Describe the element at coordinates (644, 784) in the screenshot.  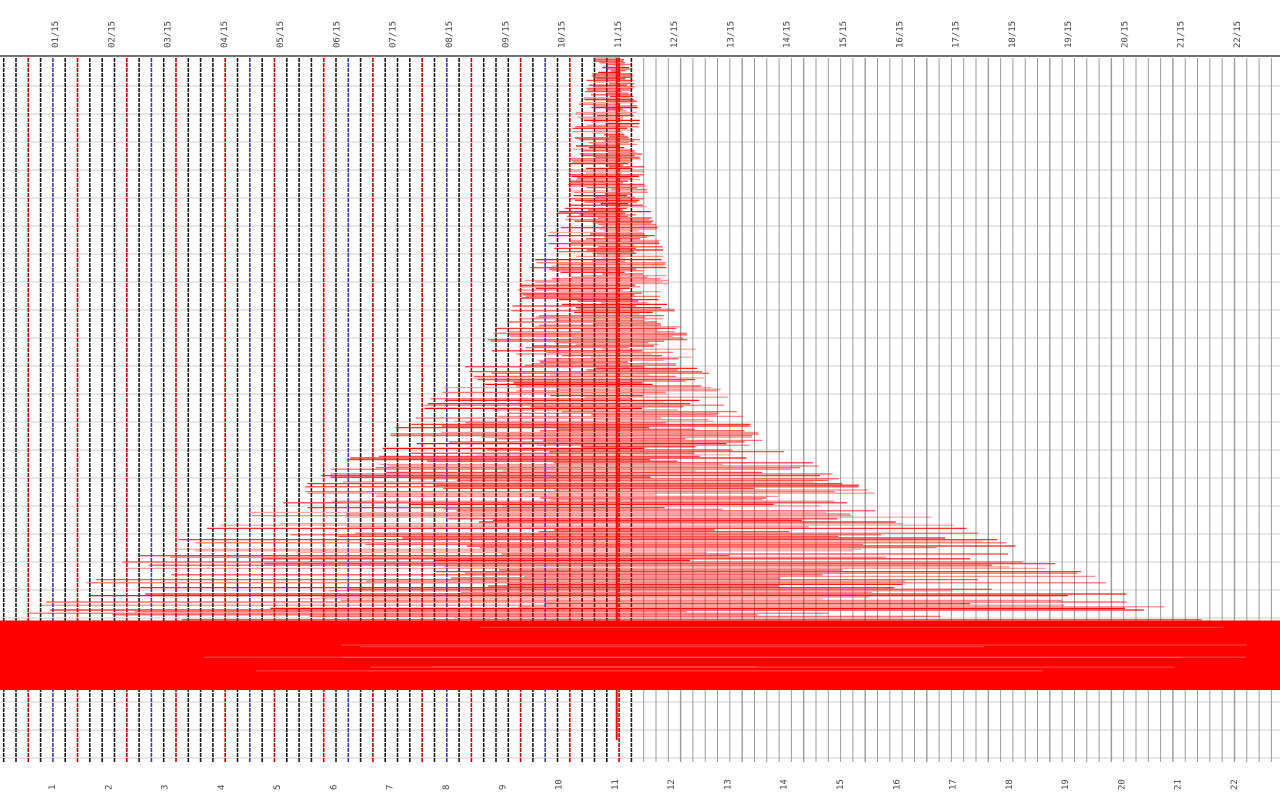
I see `bottom-tick-labels: 1 2 3 4 5 6 7 8 9 10 11 12 13 14 15 16 17 18 19 20 21 22` at that location.